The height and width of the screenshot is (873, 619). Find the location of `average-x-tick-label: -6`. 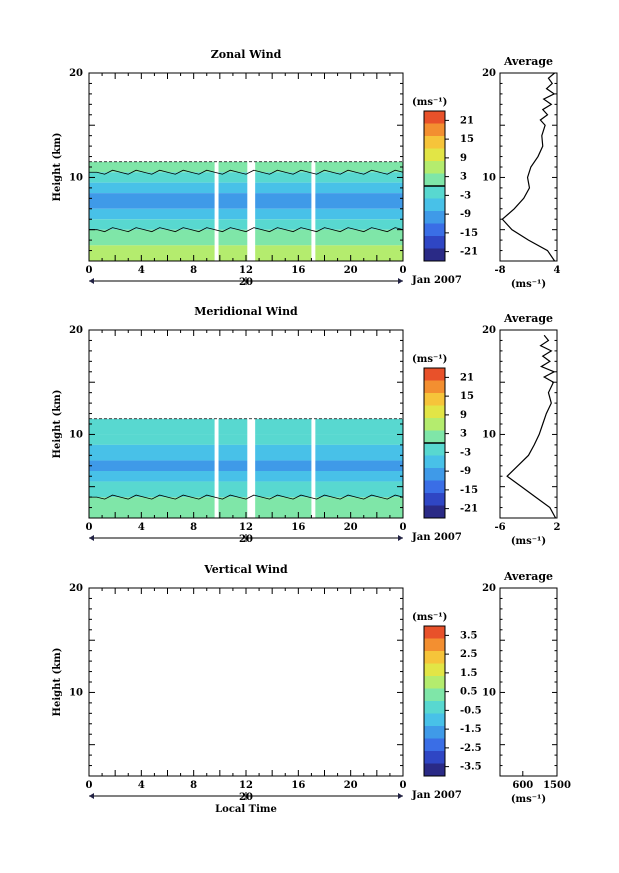

average-x-tick-label: -6 is located at coordinates (499, 527).